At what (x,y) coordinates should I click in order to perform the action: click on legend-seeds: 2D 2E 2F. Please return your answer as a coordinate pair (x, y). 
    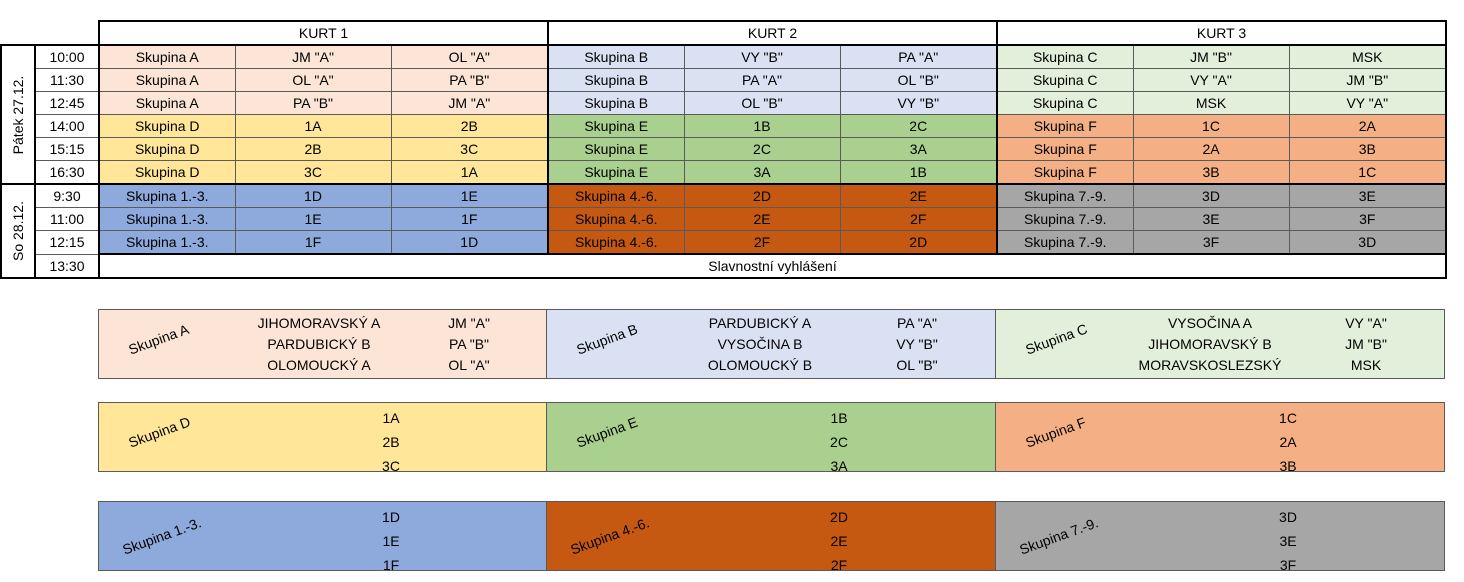
    Looking at the image, I should click on (839, 541).